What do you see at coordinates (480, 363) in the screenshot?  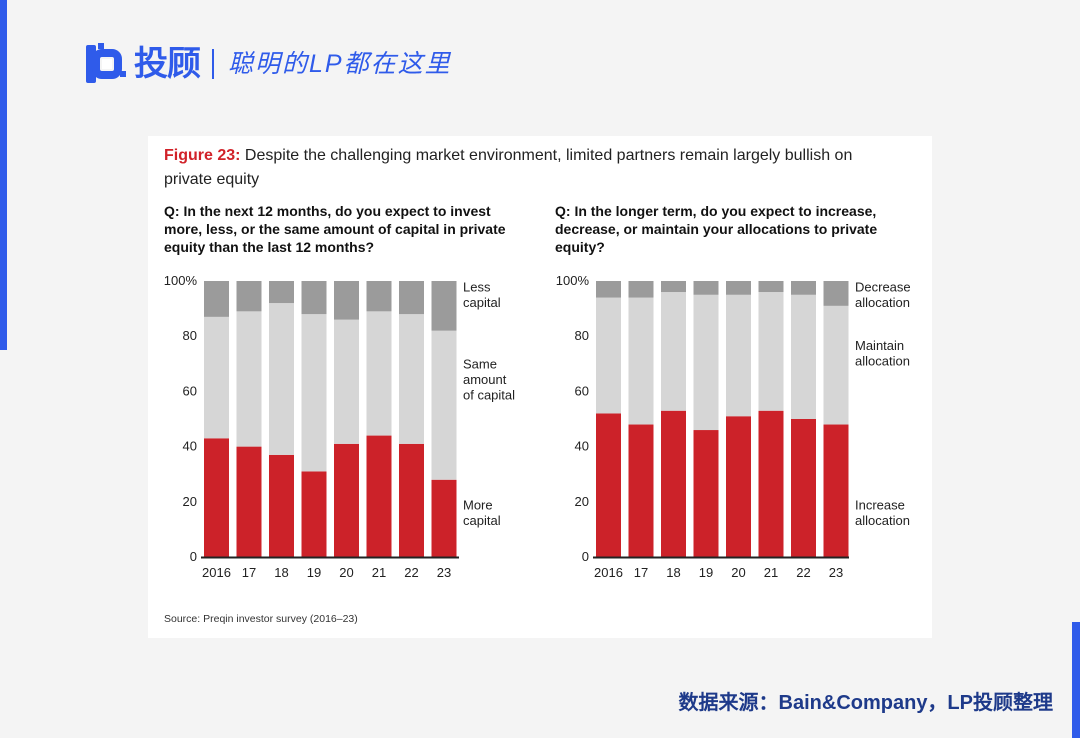 I see `chart-left-series-label: Same` at bounding box center [480, 363].